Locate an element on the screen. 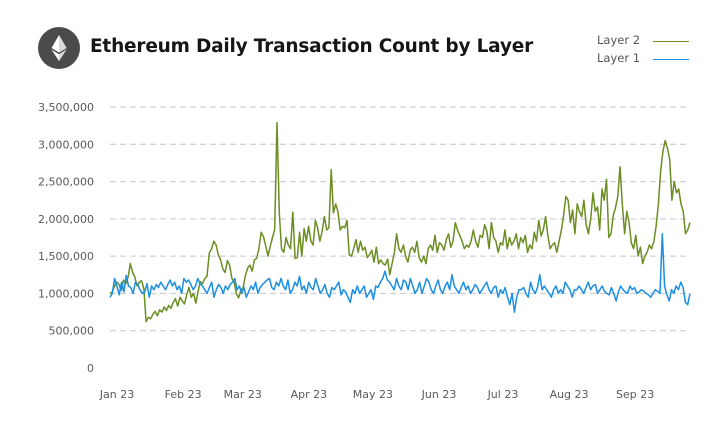  ethereum-logo is located at coordinates (59, 48).